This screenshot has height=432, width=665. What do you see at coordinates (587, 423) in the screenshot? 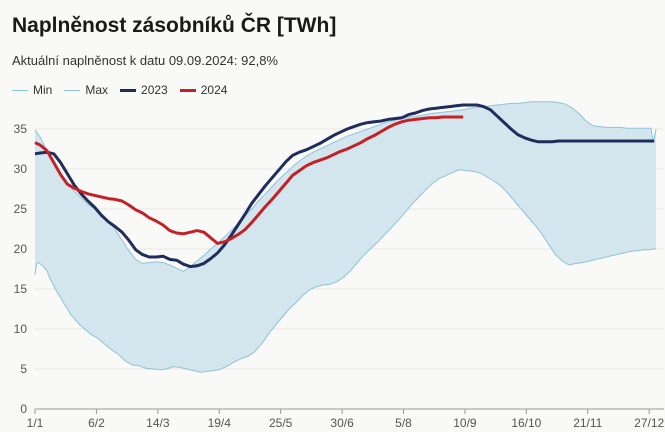
I see `x-tick-label: 21/11` at bounding box center [587, 423].